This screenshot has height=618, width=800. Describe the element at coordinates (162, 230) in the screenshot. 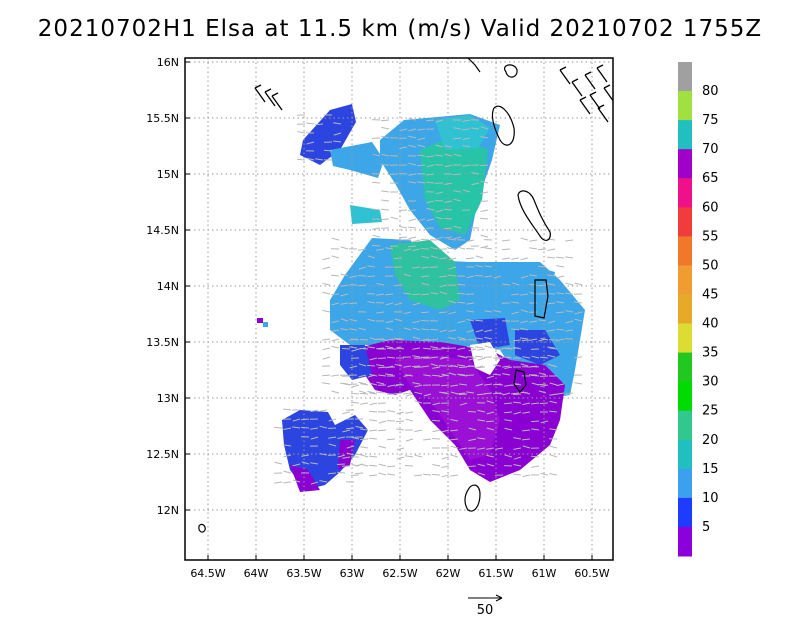

I see `lat-tick-label: 14.5N` at that location.